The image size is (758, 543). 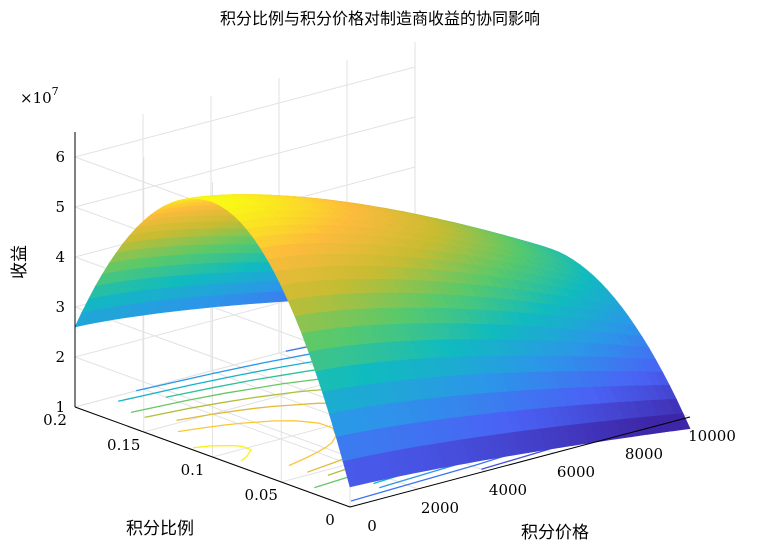 What do you see at coordinates (160, 529) in the screenshot?
I see `y-axis-label: 积分比例` at bounding box center [160, 529].